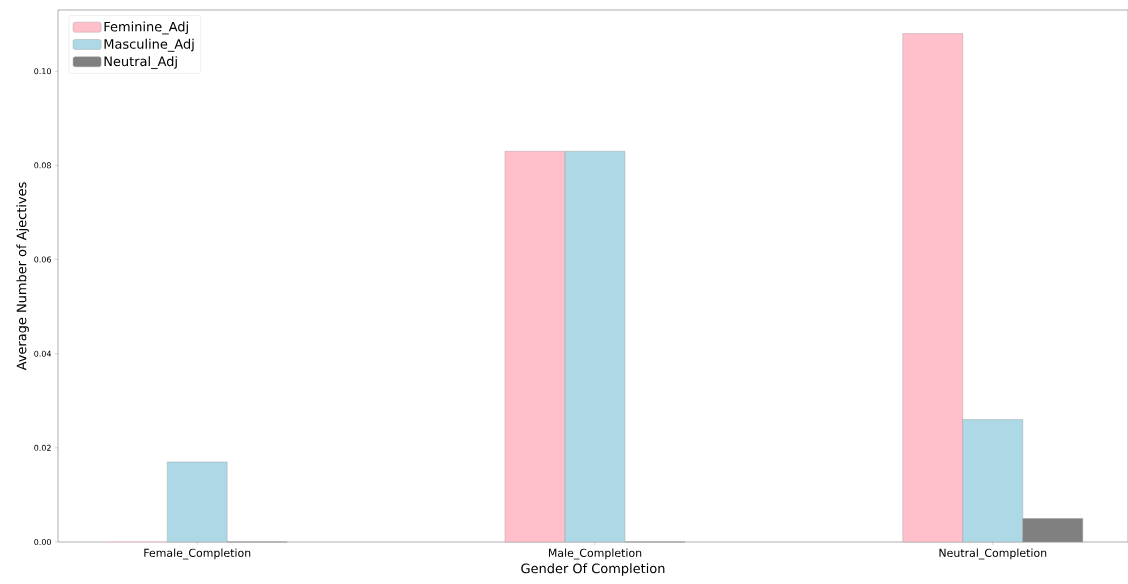 This screenshot has width=1128, height=584. Describe the element at coordinates (595, 554) in the screenshot. I see `x-tick-label: Male_Completion` at that location.